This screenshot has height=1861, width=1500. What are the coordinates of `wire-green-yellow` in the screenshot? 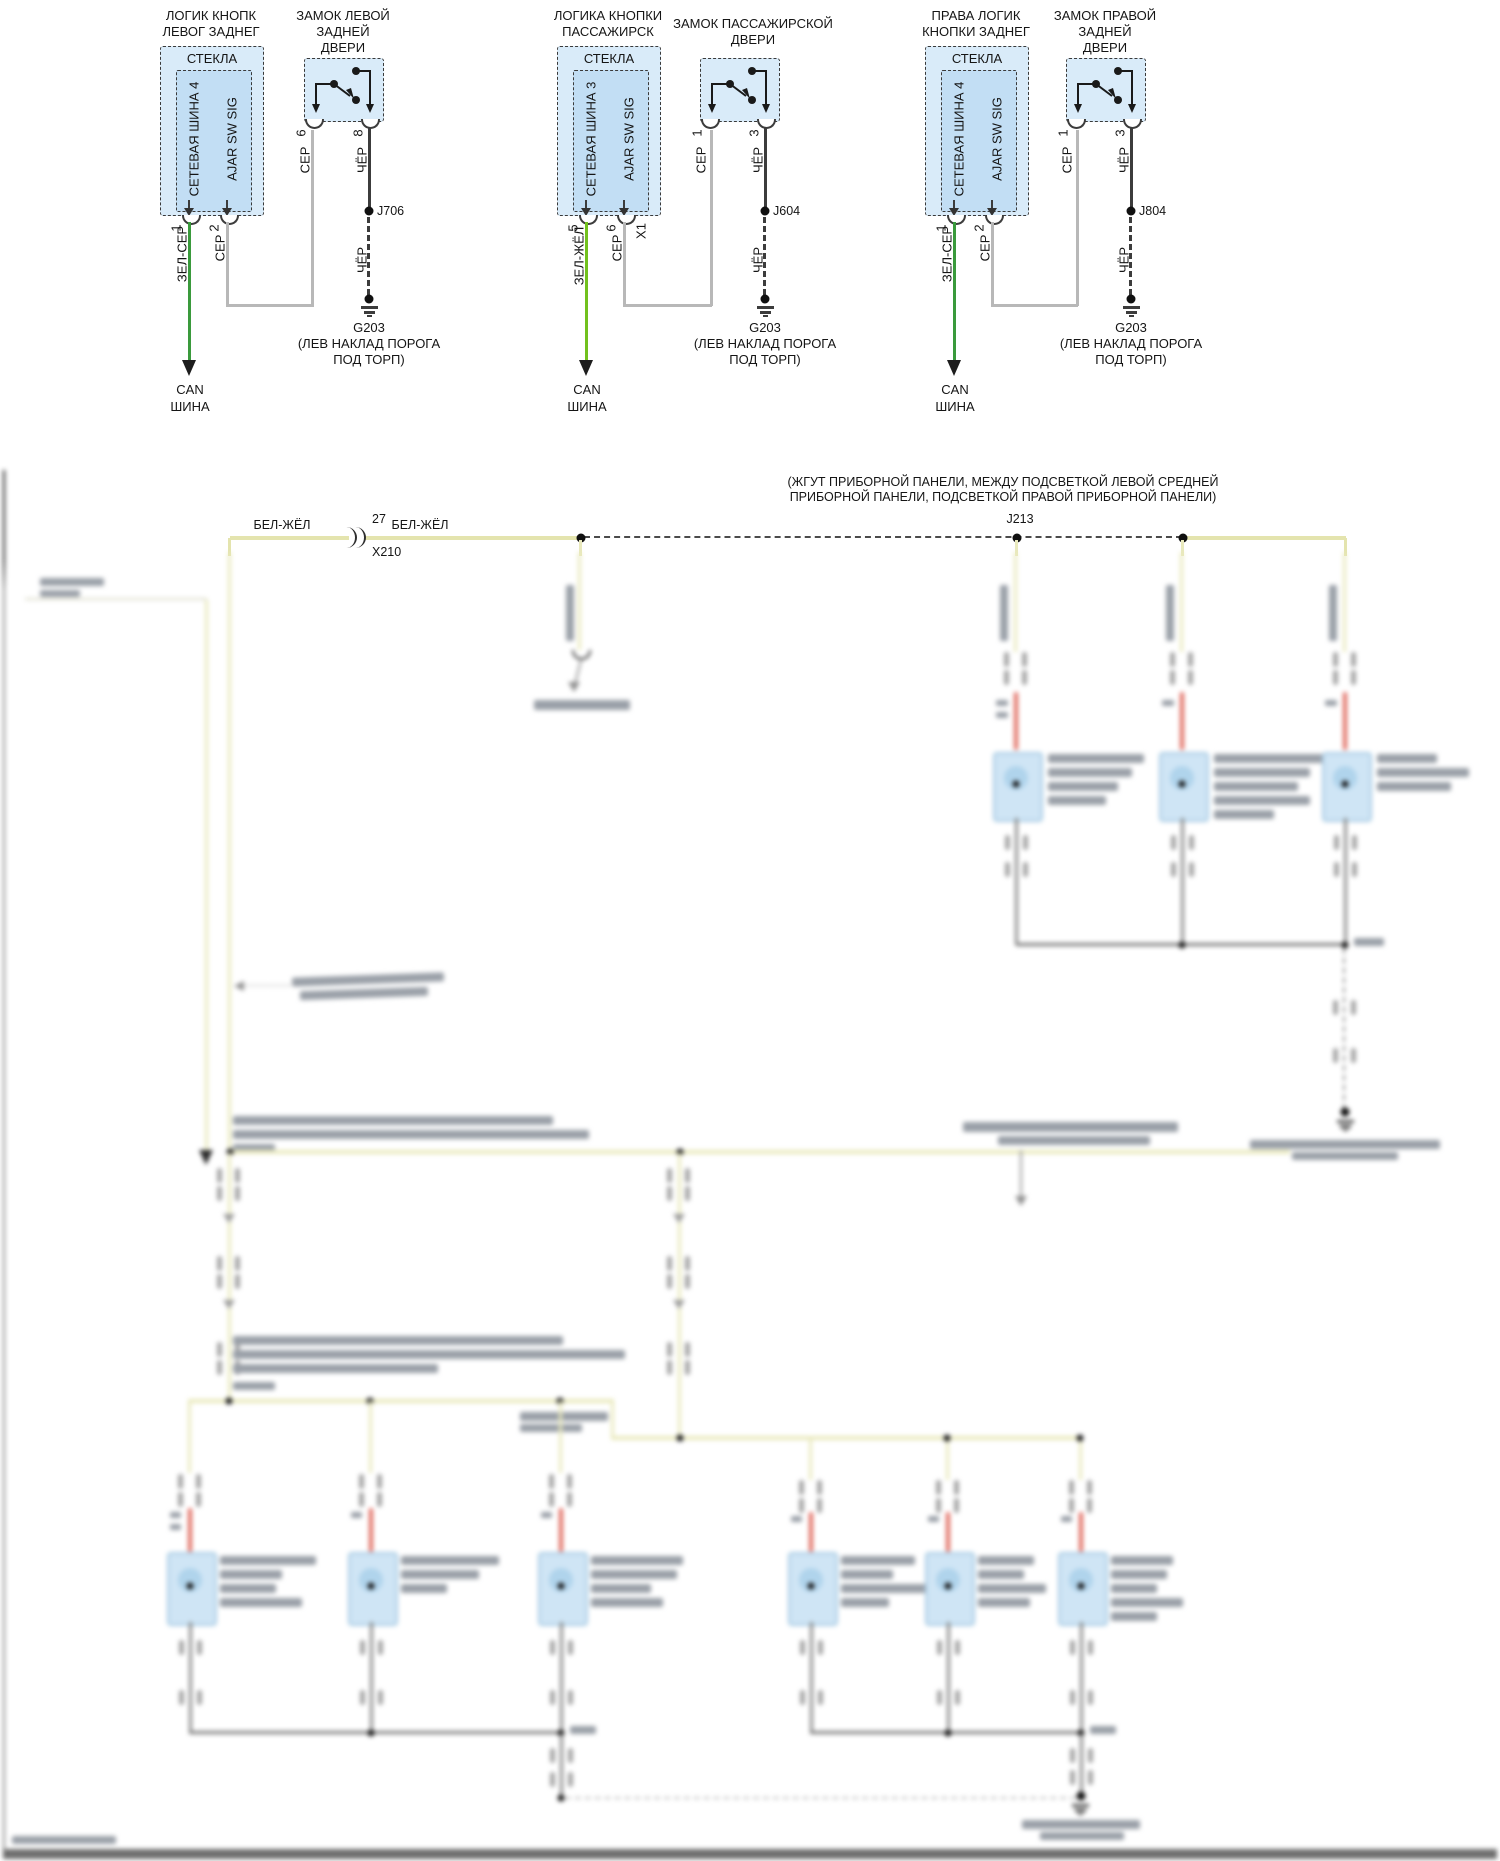 It's located at (586, 291).